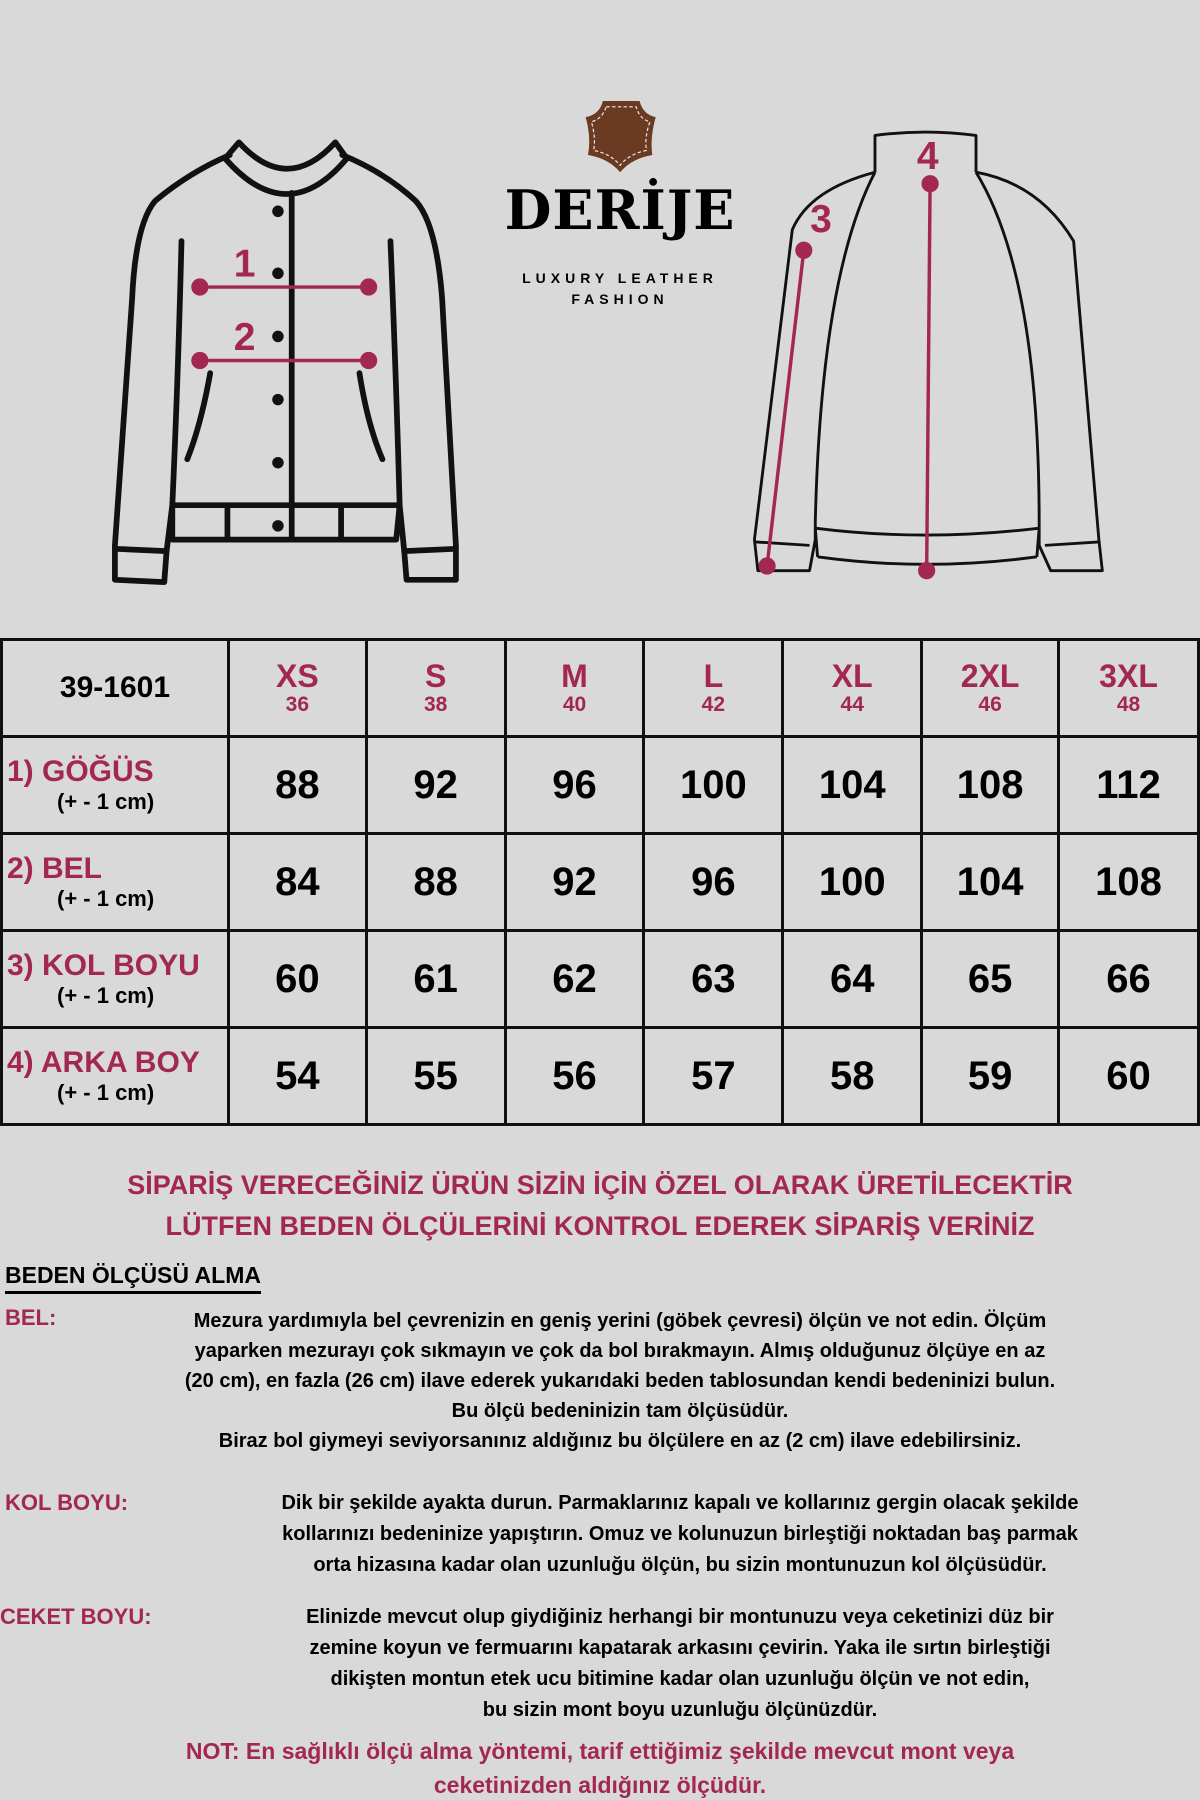 The image size is (1200, 1800). What do you see at coordinates (31, 1317) in the screenshot?
I see `bel-label: BEL:` at bounding box center [31, 1317].